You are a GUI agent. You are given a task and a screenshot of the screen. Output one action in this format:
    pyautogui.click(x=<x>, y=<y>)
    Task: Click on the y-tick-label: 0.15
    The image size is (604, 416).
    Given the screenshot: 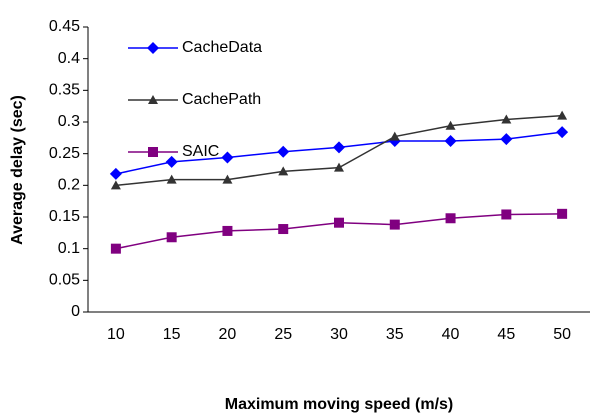 What is the action you would take?
    pyautogui.click(x=64, y=216)
    